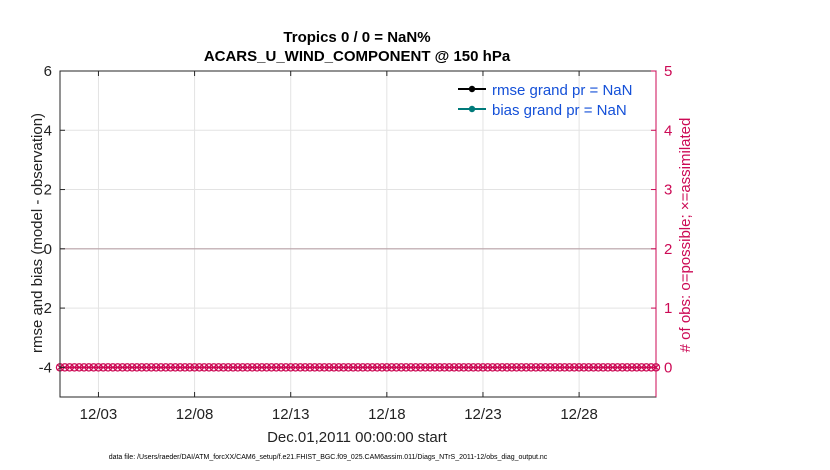  Describe the element at coordinates (472, 109) in the screenshot. I see `legend-bias-marker` at that location.